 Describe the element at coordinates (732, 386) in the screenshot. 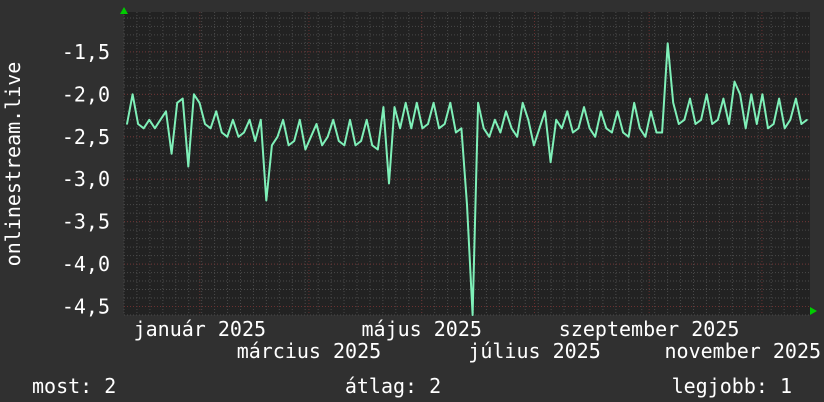

I see `legend-best: legjobb: 1` at that location.